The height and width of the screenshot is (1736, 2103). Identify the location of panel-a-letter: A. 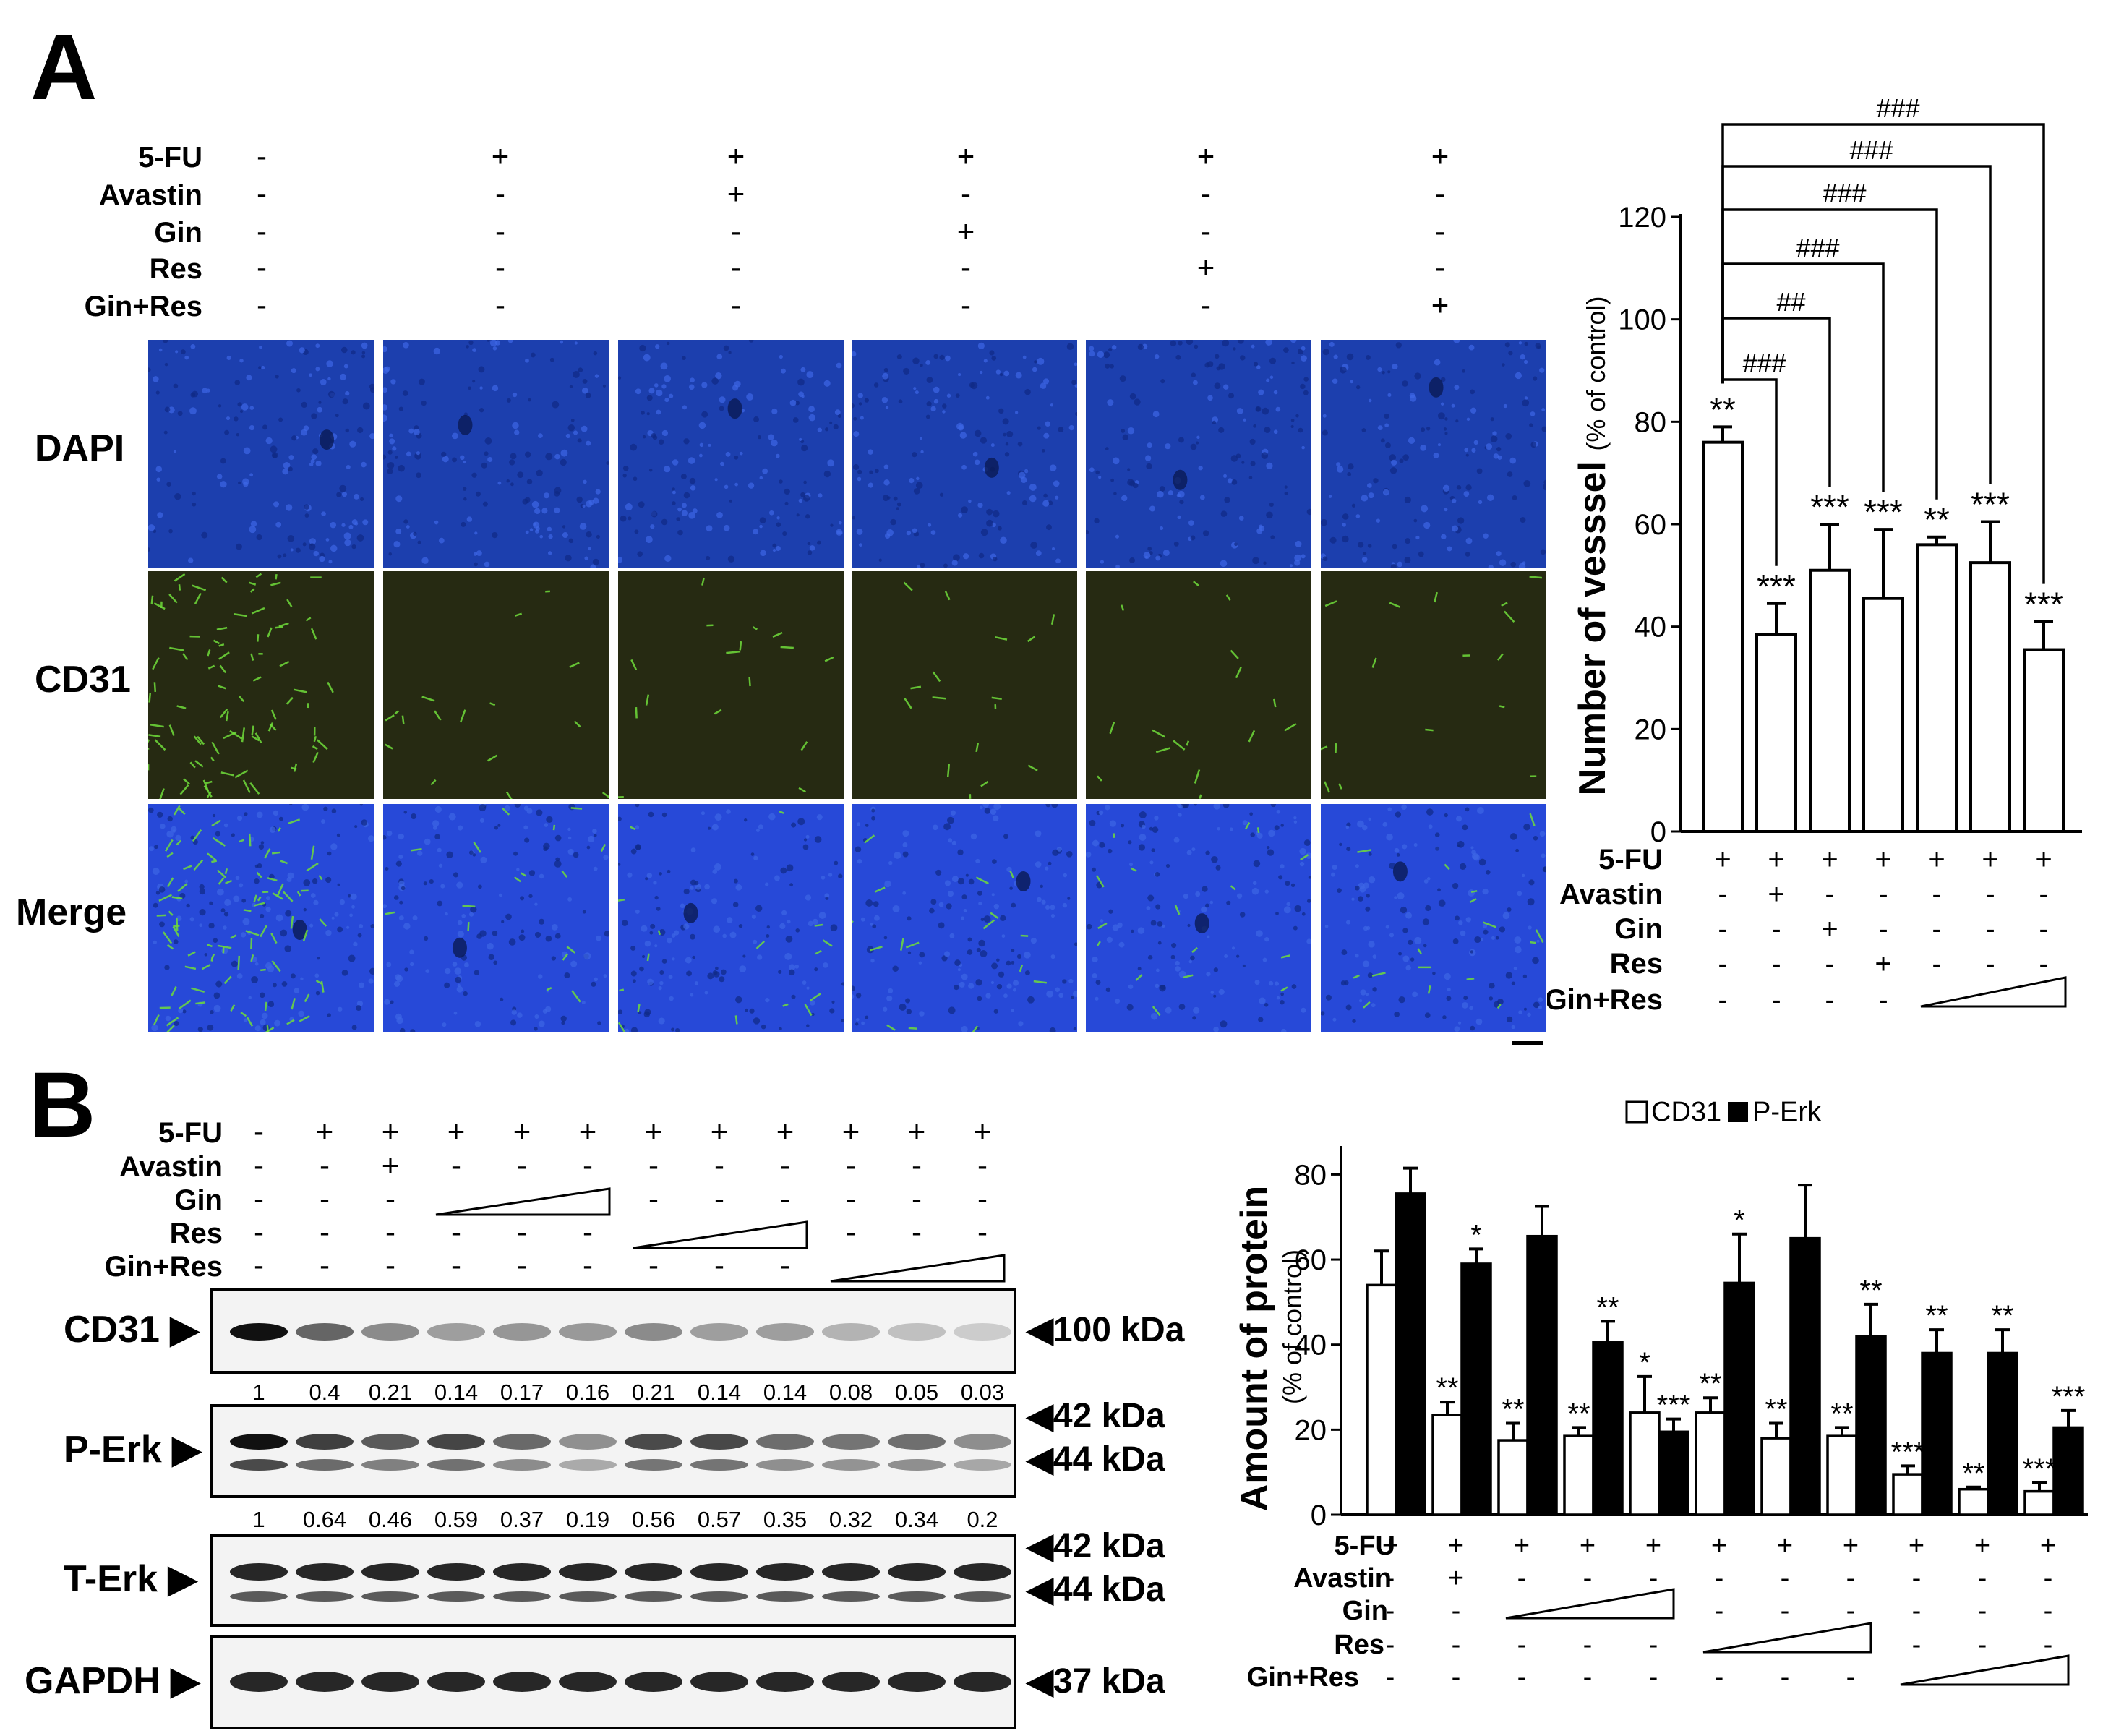
(64, 67).